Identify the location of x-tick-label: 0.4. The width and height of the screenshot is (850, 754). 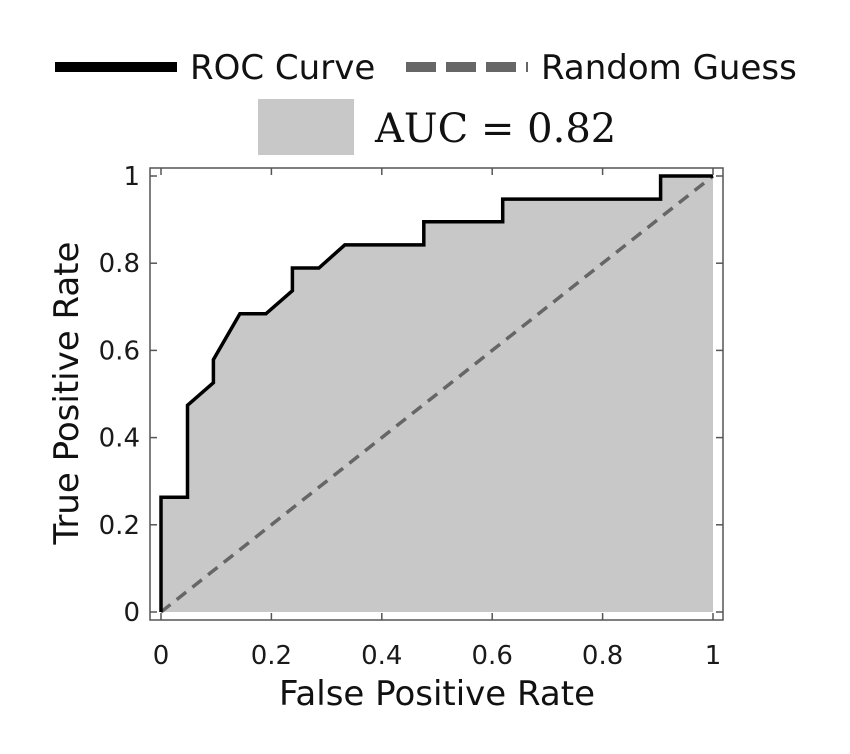
(381, 656).